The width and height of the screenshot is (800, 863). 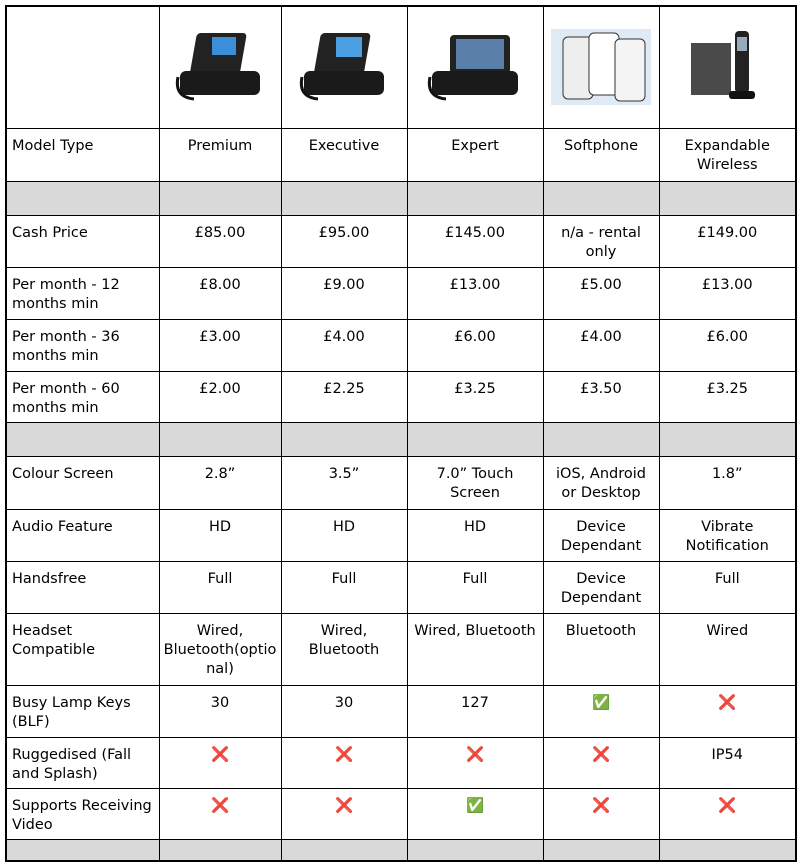 I want to click on row-label: Cash Price, so click(x=82, y=241).